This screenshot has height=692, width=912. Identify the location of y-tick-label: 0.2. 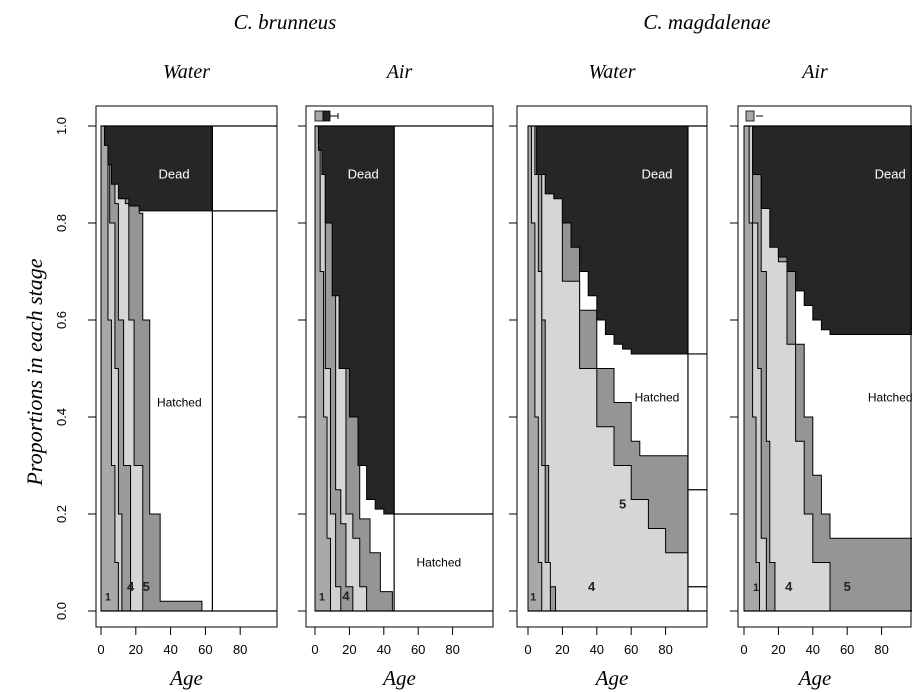
(61, 514).